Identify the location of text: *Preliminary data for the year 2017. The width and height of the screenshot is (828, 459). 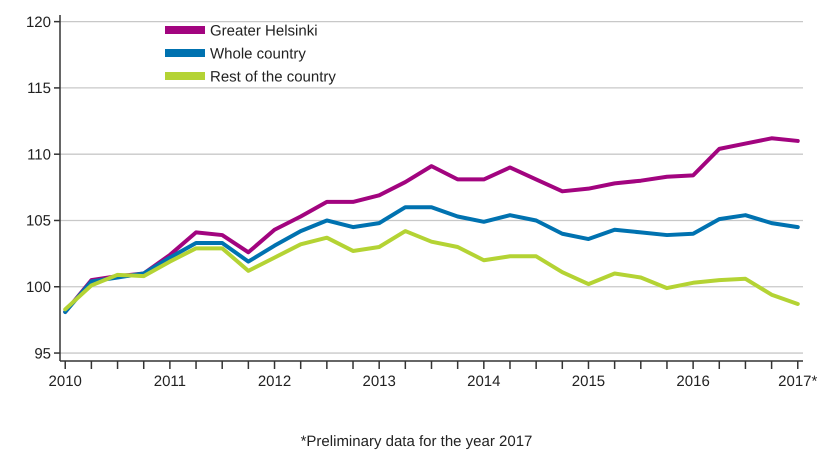
(416, 441).